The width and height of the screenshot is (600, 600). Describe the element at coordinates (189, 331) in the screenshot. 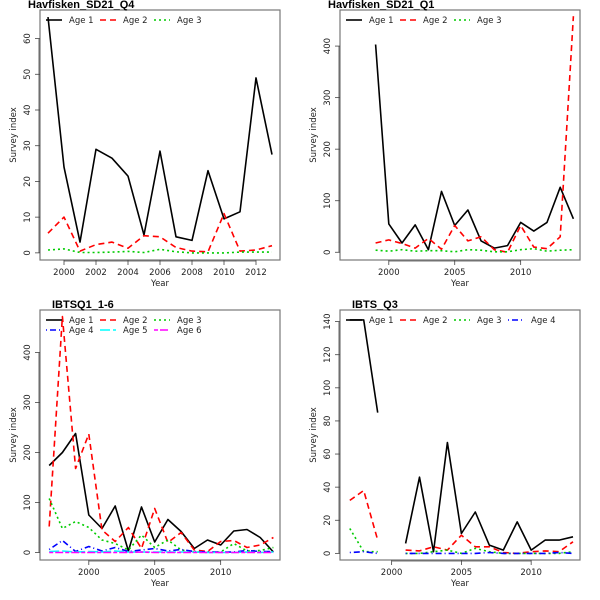

I see `legend-label: Age 6` at that location.